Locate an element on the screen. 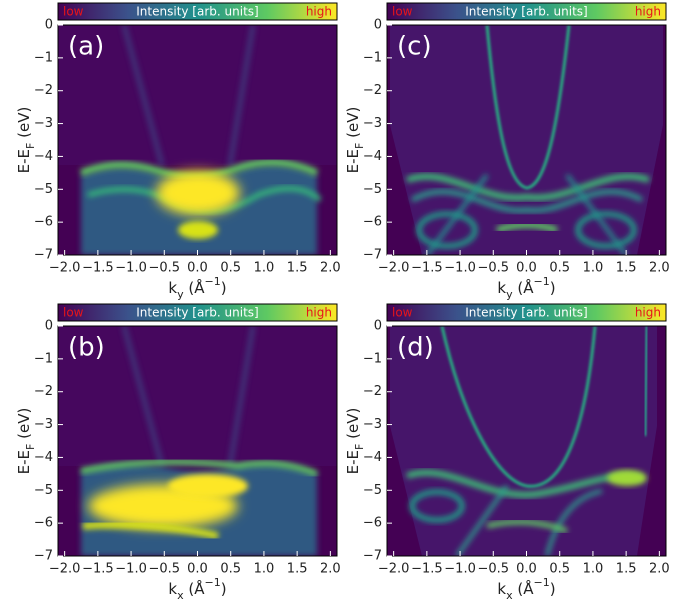  x-axis-label-part: k is located at coordinates (501, 589).